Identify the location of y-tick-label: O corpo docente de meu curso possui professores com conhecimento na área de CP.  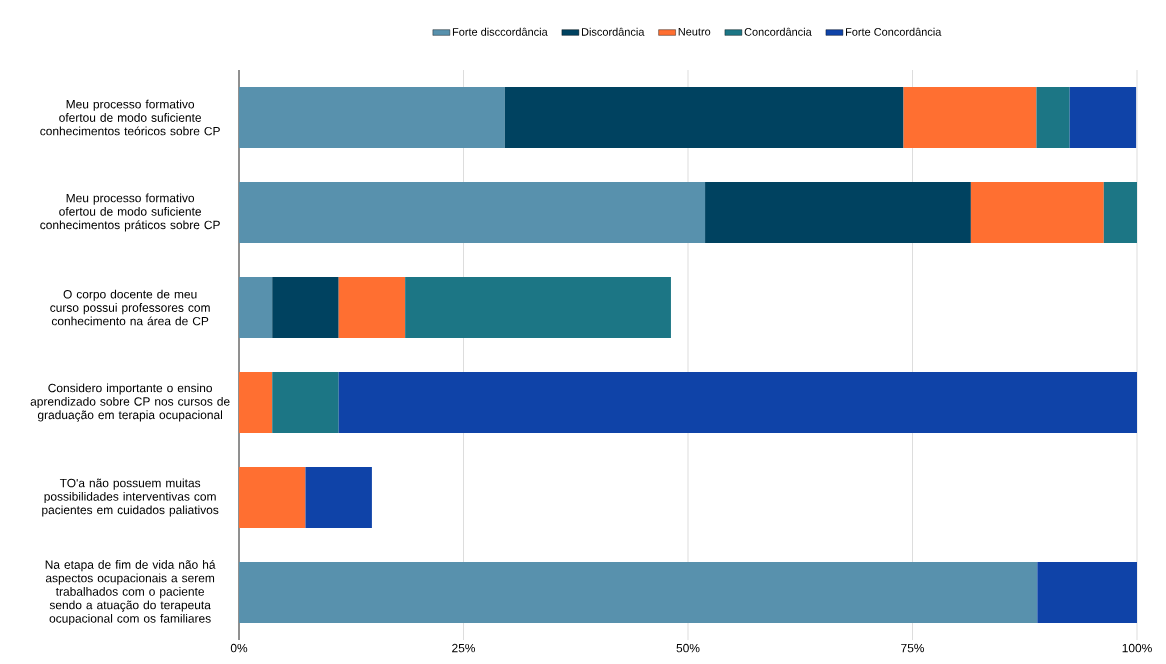
(130, 307).